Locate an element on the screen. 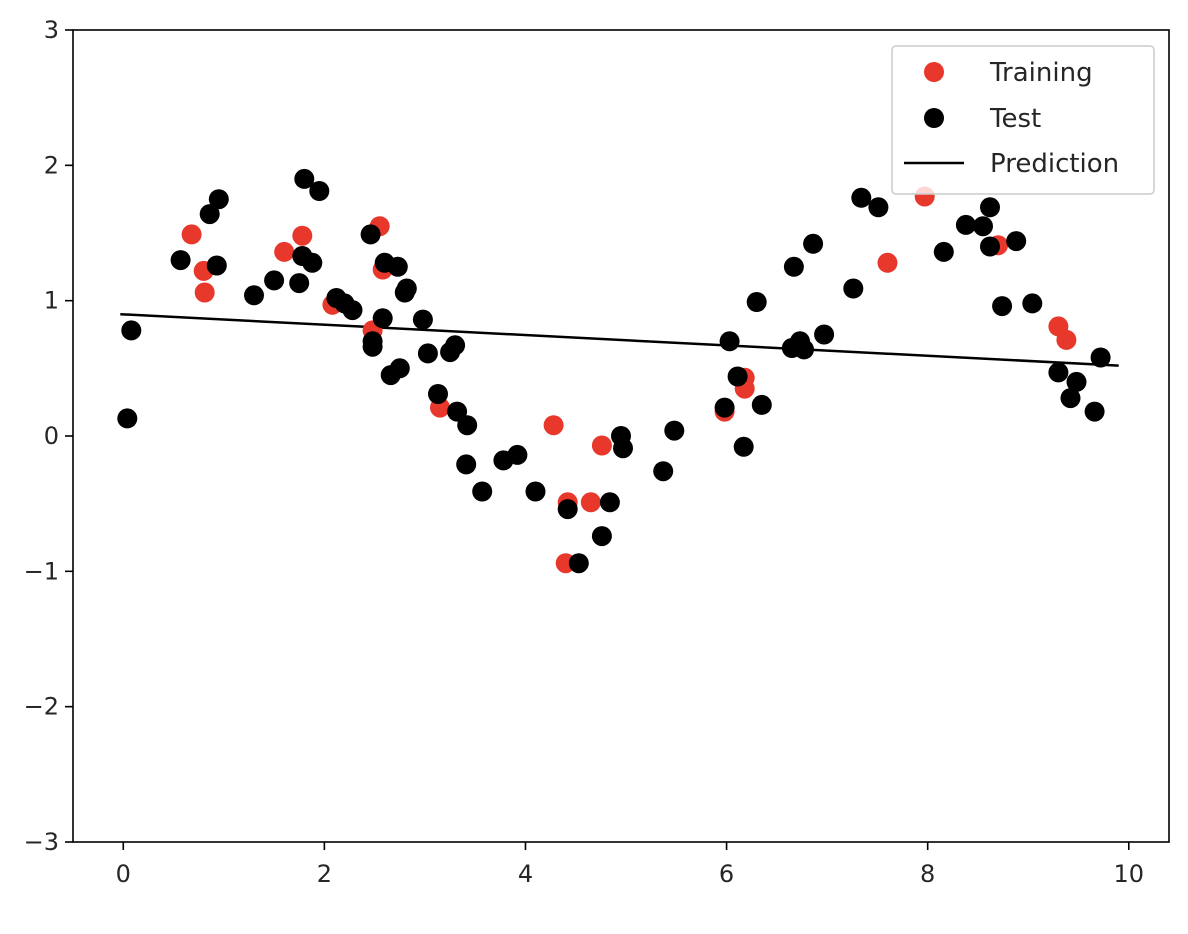 The height and width of the screenshot is (934, 1188). prediction-line-group is located at coordinates (619, 339).